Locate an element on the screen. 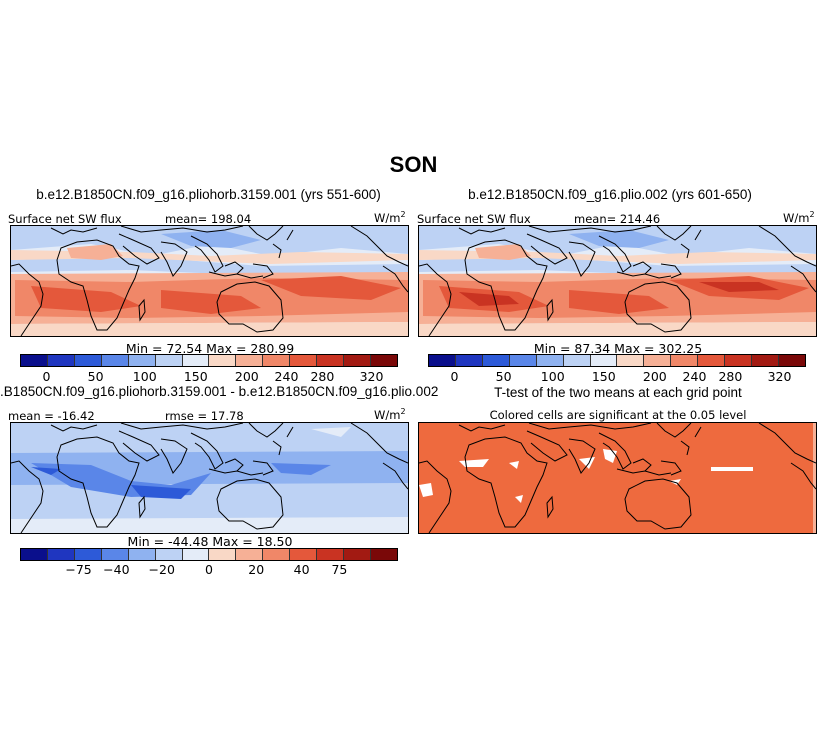  panel3-north is located at coordinates (331, 432).